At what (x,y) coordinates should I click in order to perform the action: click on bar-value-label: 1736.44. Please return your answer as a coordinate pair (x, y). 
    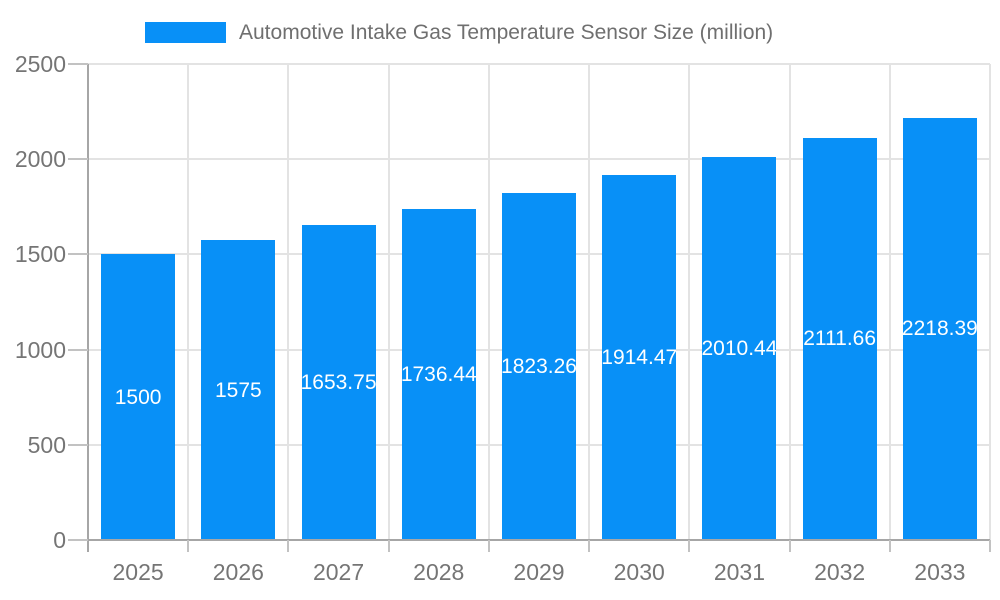
    Looking at the image, I should click on (438, 375).